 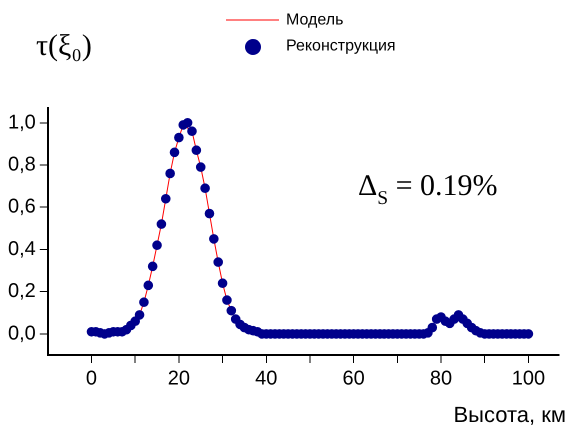 What do you see at coordinates (64, 45) in the screenshot?
I see `y-axis-title: τ(ξ₀)` at bounding box center [64, 45].